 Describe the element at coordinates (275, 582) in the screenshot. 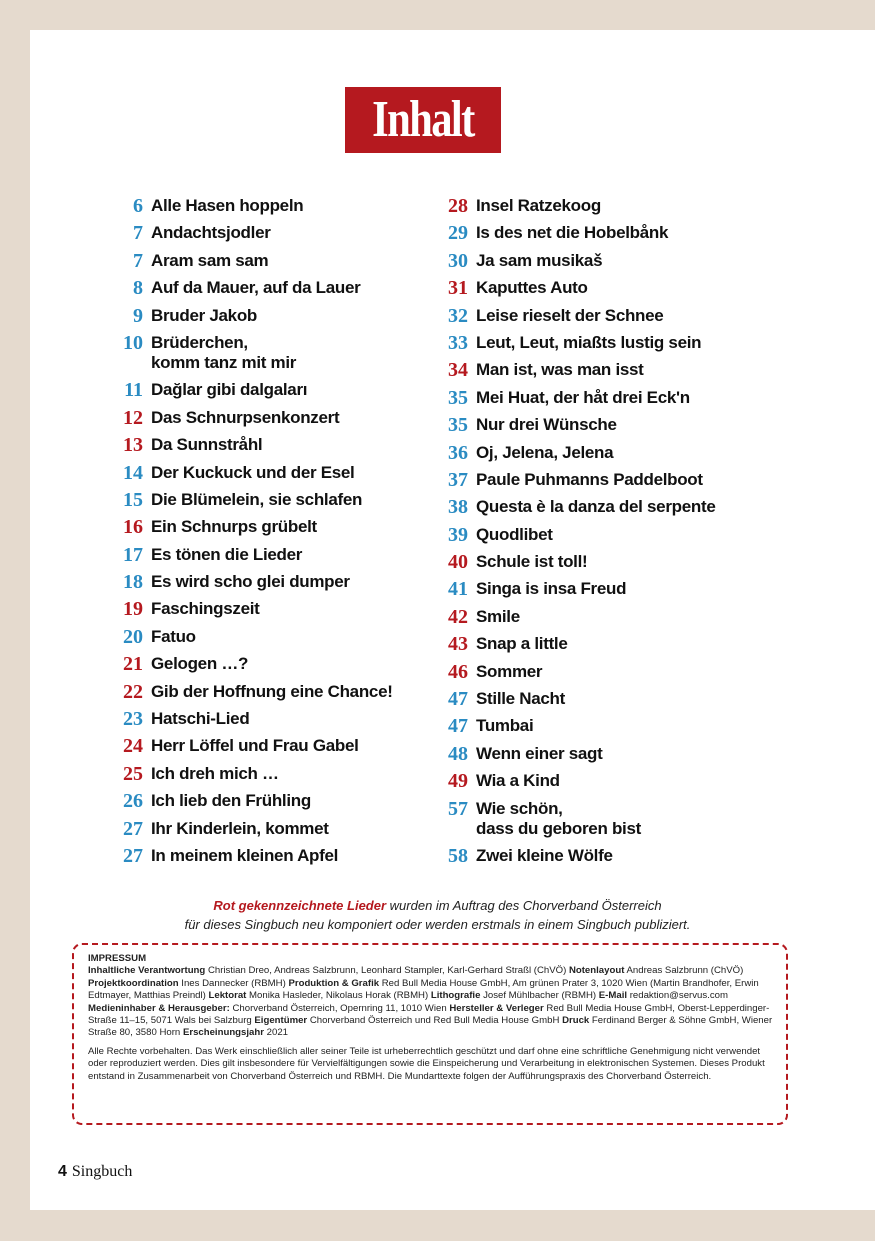

I see `toc-entry: 18 Es wird scho glei dumper` at that location.